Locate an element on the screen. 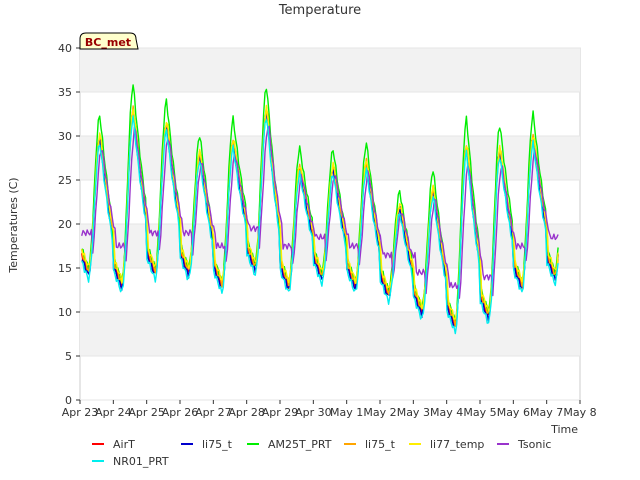 This screenshot has width=640, height=480. y-tick-label: 35 is located at coordinates (65, 92).